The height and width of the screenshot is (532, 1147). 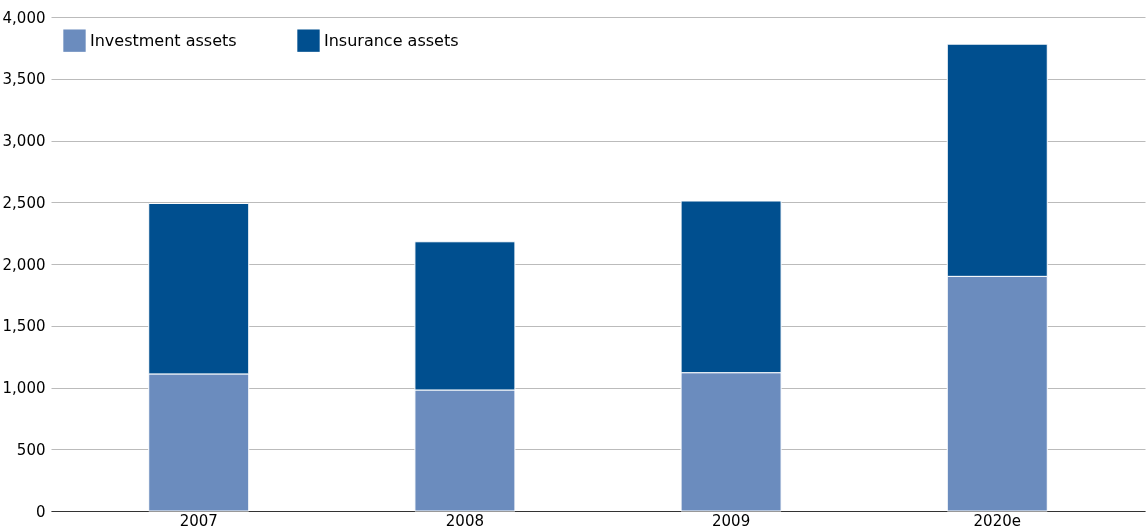 What do you see at coordinates (163, 40) in the screenshot?
I see `legend-label: Investment assets` at bounding box center [163, 40].